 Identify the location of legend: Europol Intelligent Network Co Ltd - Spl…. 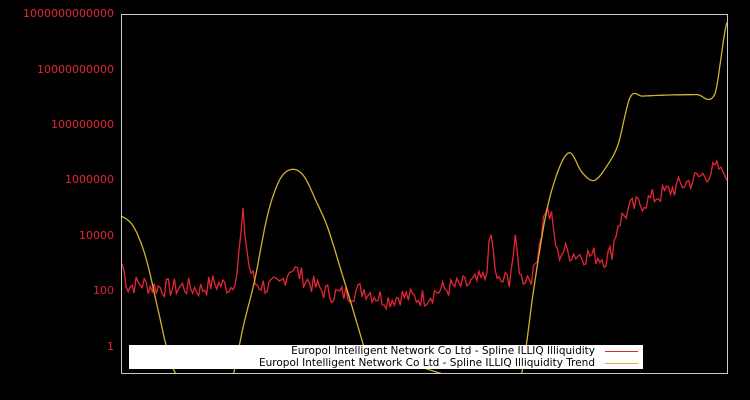
(386, 357).